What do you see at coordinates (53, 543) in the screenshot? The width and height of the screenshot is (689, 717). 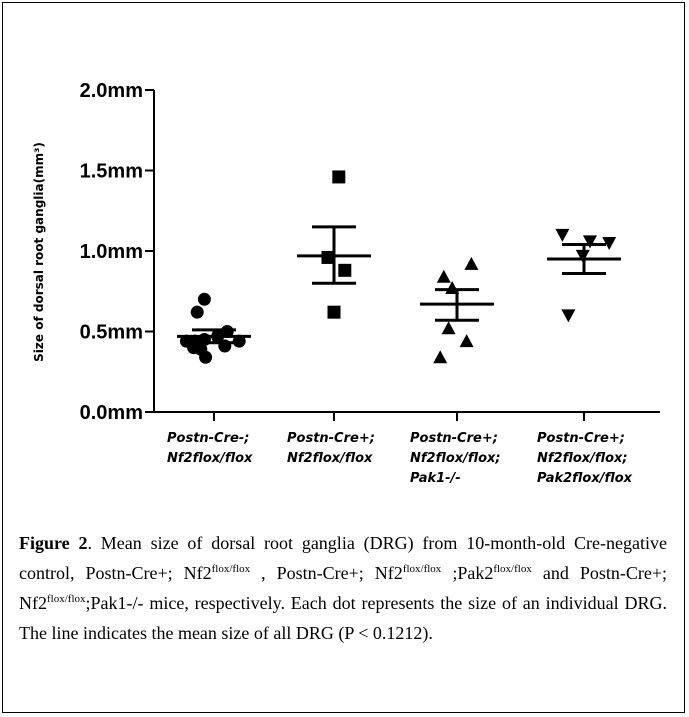 I see `caption-figure-label: Figure 2` at bounding box center [53, 543].